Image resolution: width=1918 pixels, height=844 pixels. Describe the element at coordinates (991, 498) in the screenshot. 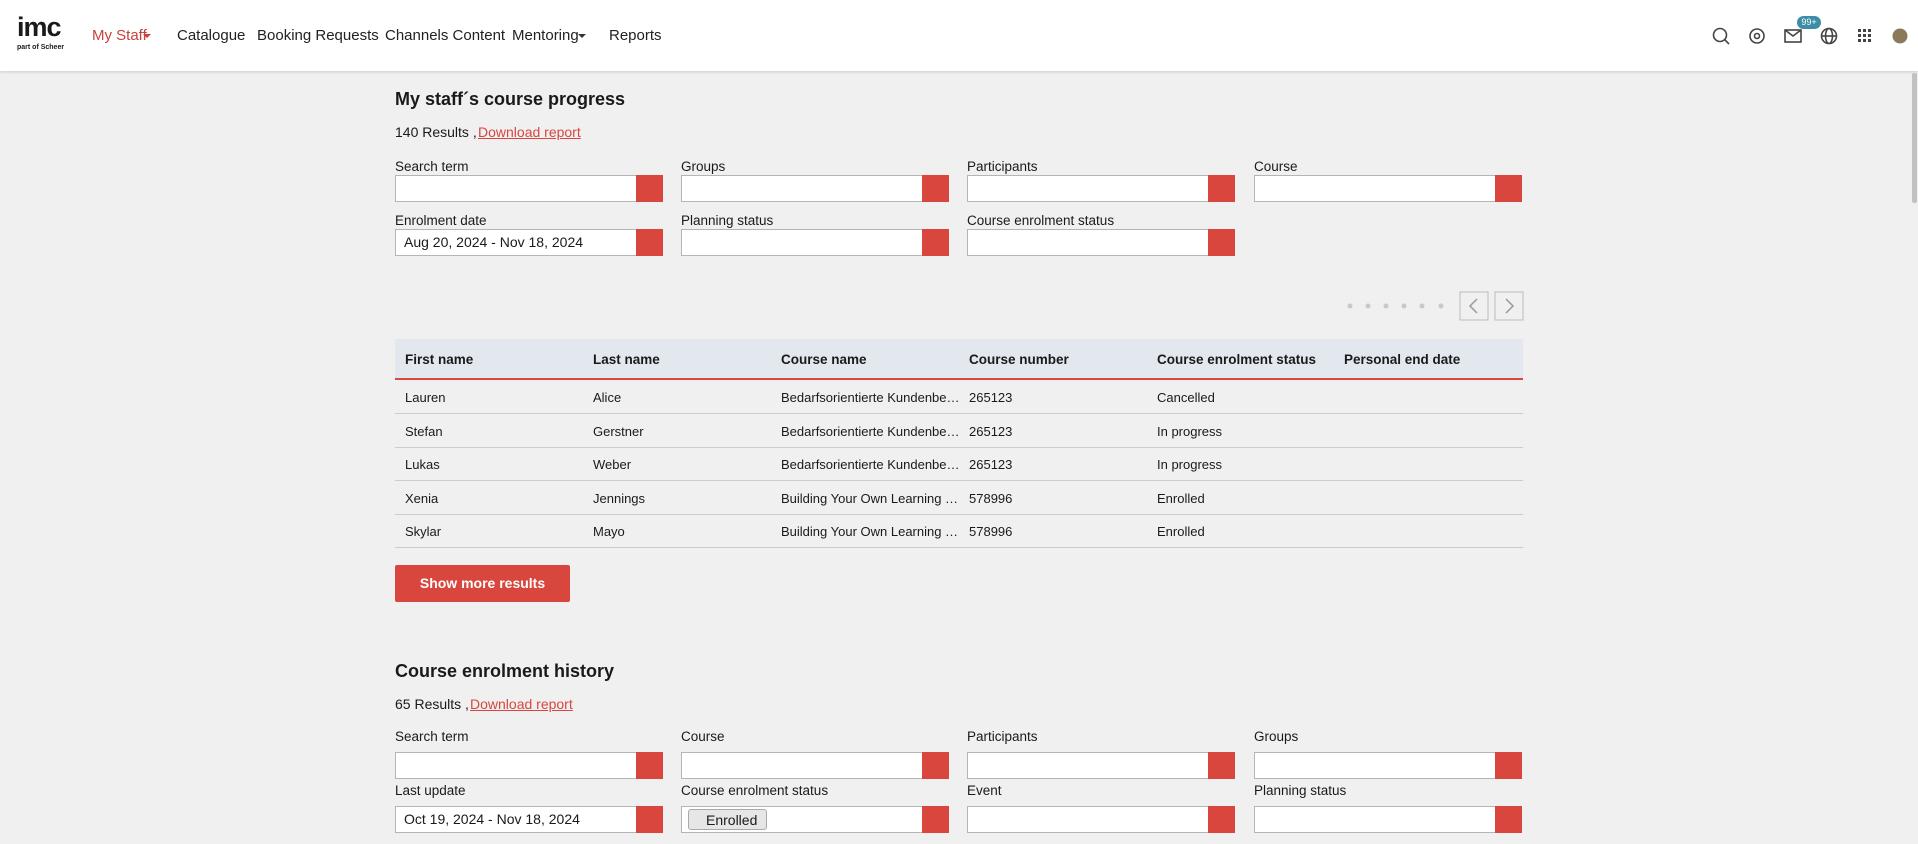

I see `table-cell: 578996` at that location.